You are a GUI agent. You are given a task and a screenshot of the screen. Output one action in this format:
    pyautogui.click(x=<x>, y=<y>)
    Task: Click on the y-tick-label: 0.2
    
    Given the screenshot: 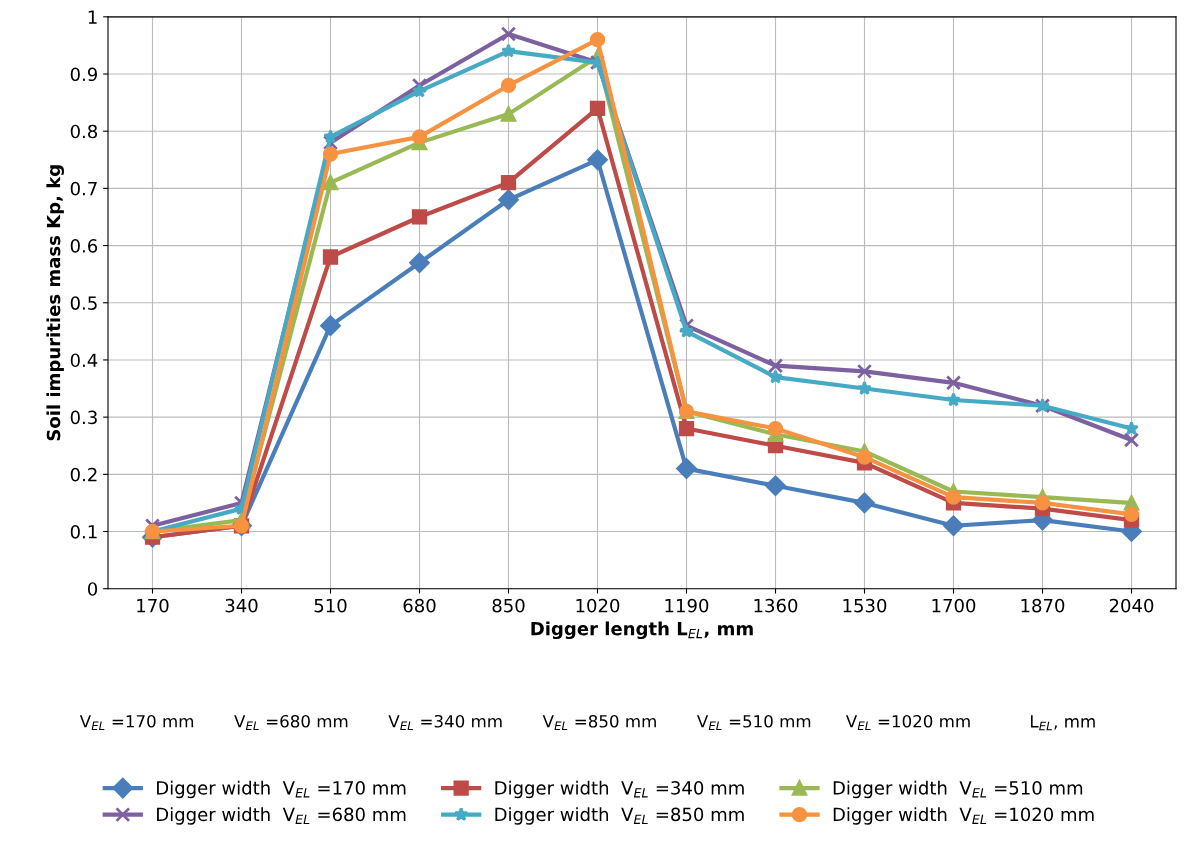 What is the action you would take?
    pyautogui.click(x=83, y=474)
    